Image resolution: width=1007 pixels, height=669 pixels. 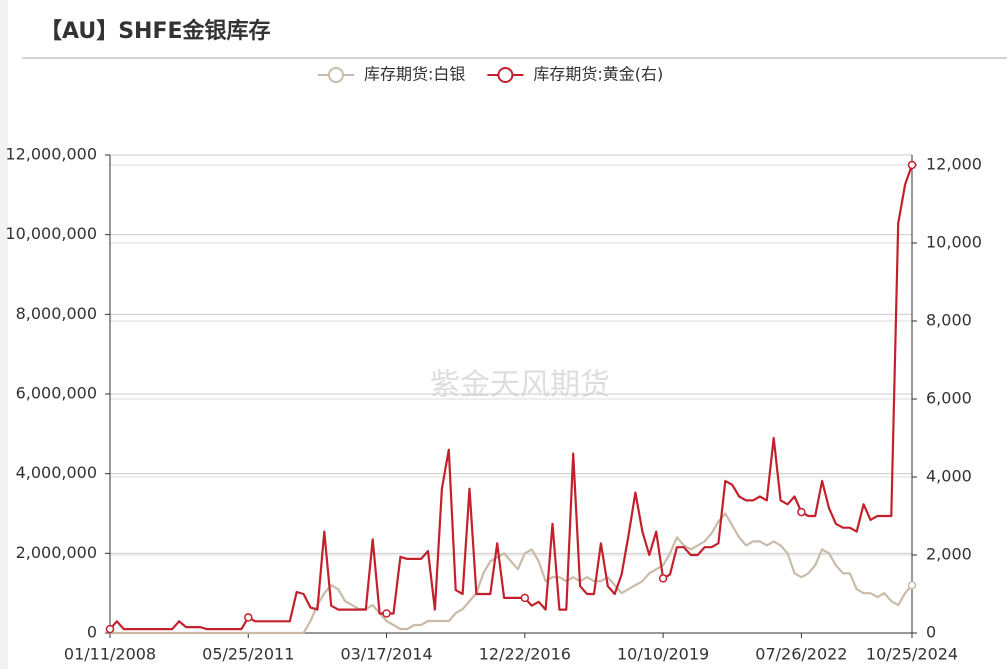 What do you see at coordinates (949, 475) in the screenshot?
I see `y2-tick-label: 4,000` at bounding box center [949, 475].